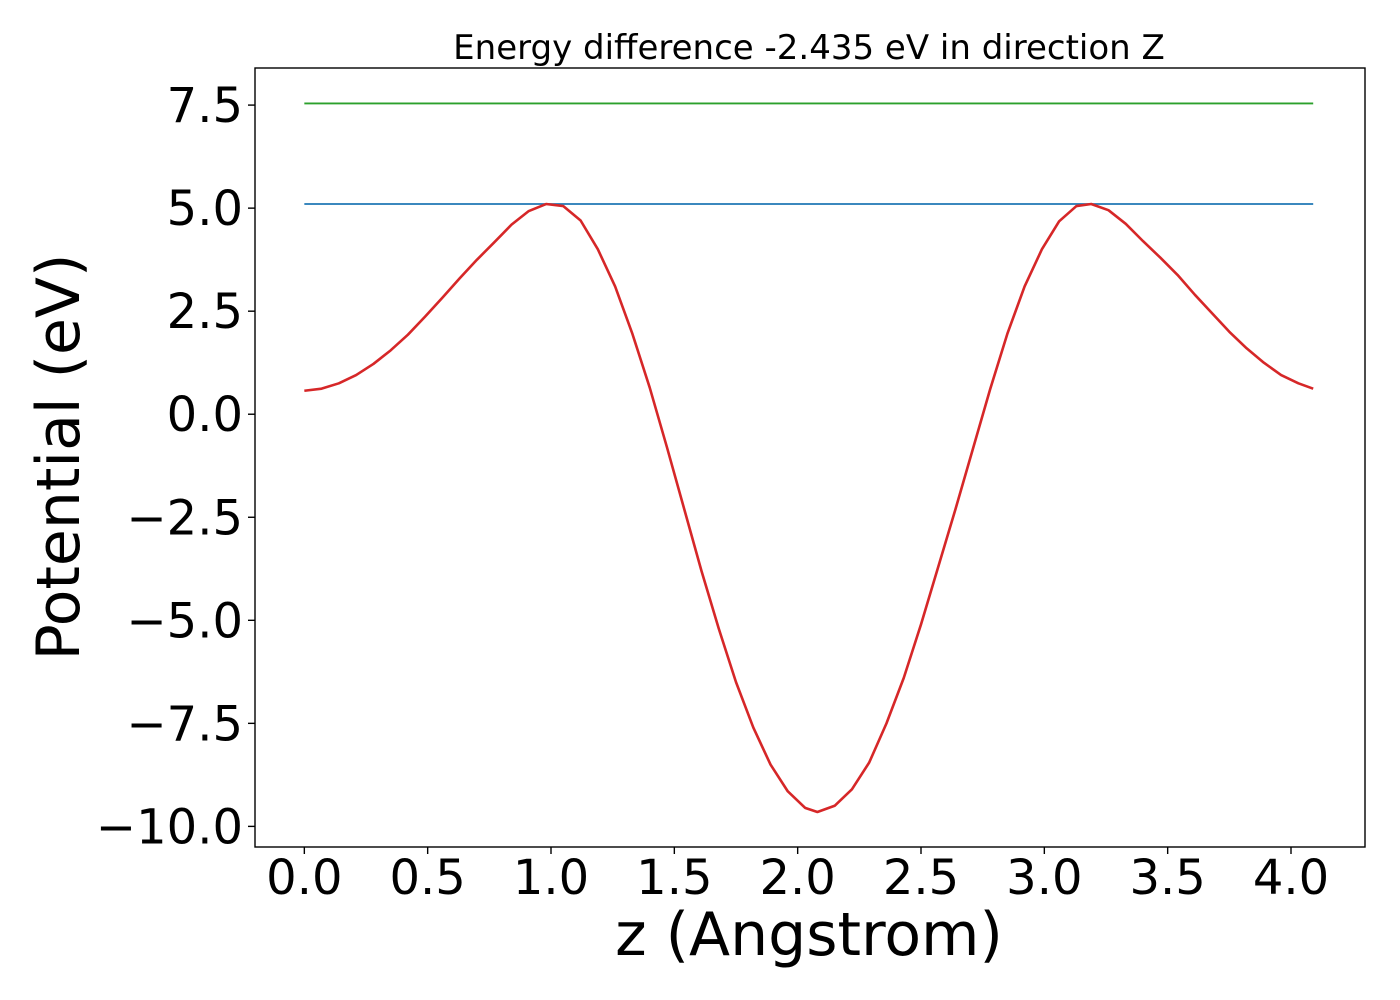 This screenshot has height=1000, width=1400. I want to click on x-axis: 0.0 0.5 1.0 1.5 2.0 2.5 3.0 3.5 4.0, so click(797, 876).